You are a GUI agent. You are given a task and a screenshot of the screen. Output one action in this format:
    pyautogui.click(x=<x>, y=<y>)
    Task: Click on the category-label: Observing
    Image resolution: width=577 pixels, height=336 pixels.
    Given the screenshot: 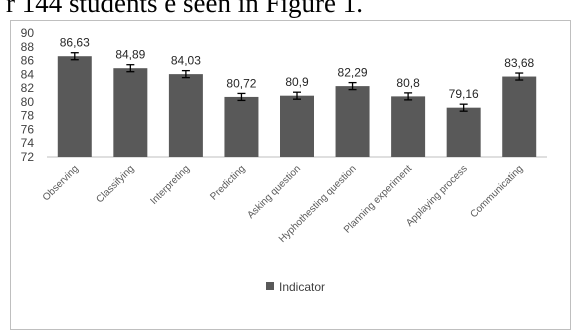 What is the action you would take?
    pyautogui.click(x=61, y=183)
    